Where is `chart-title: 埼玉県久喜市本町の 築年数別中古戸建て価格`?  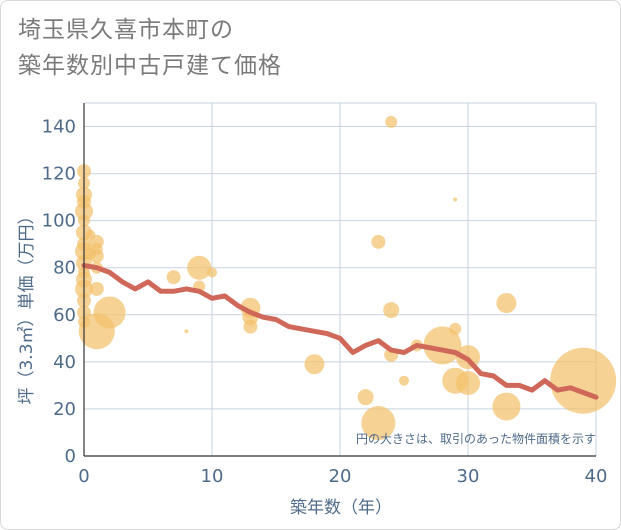
chart-title: 埼玉県久喜市本町の 築年数別中古戸建て価格 is located at coordinates (150, 48).